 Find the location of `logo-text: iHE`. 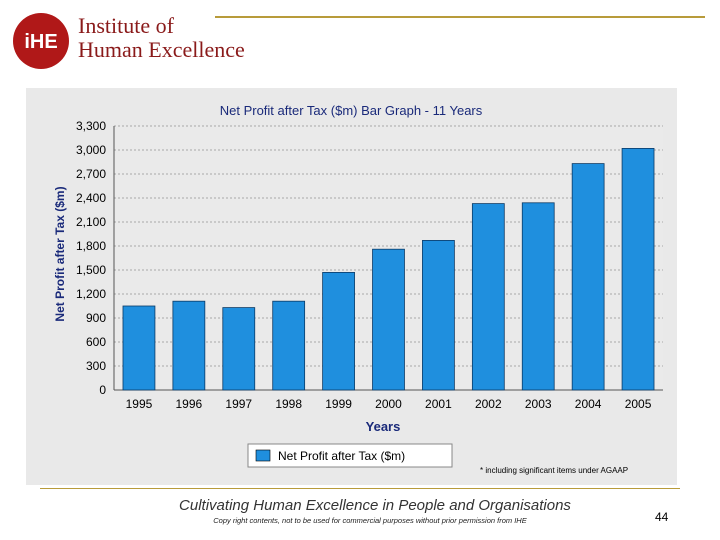

logo-text: iHE is located at coordinates (40, 42).